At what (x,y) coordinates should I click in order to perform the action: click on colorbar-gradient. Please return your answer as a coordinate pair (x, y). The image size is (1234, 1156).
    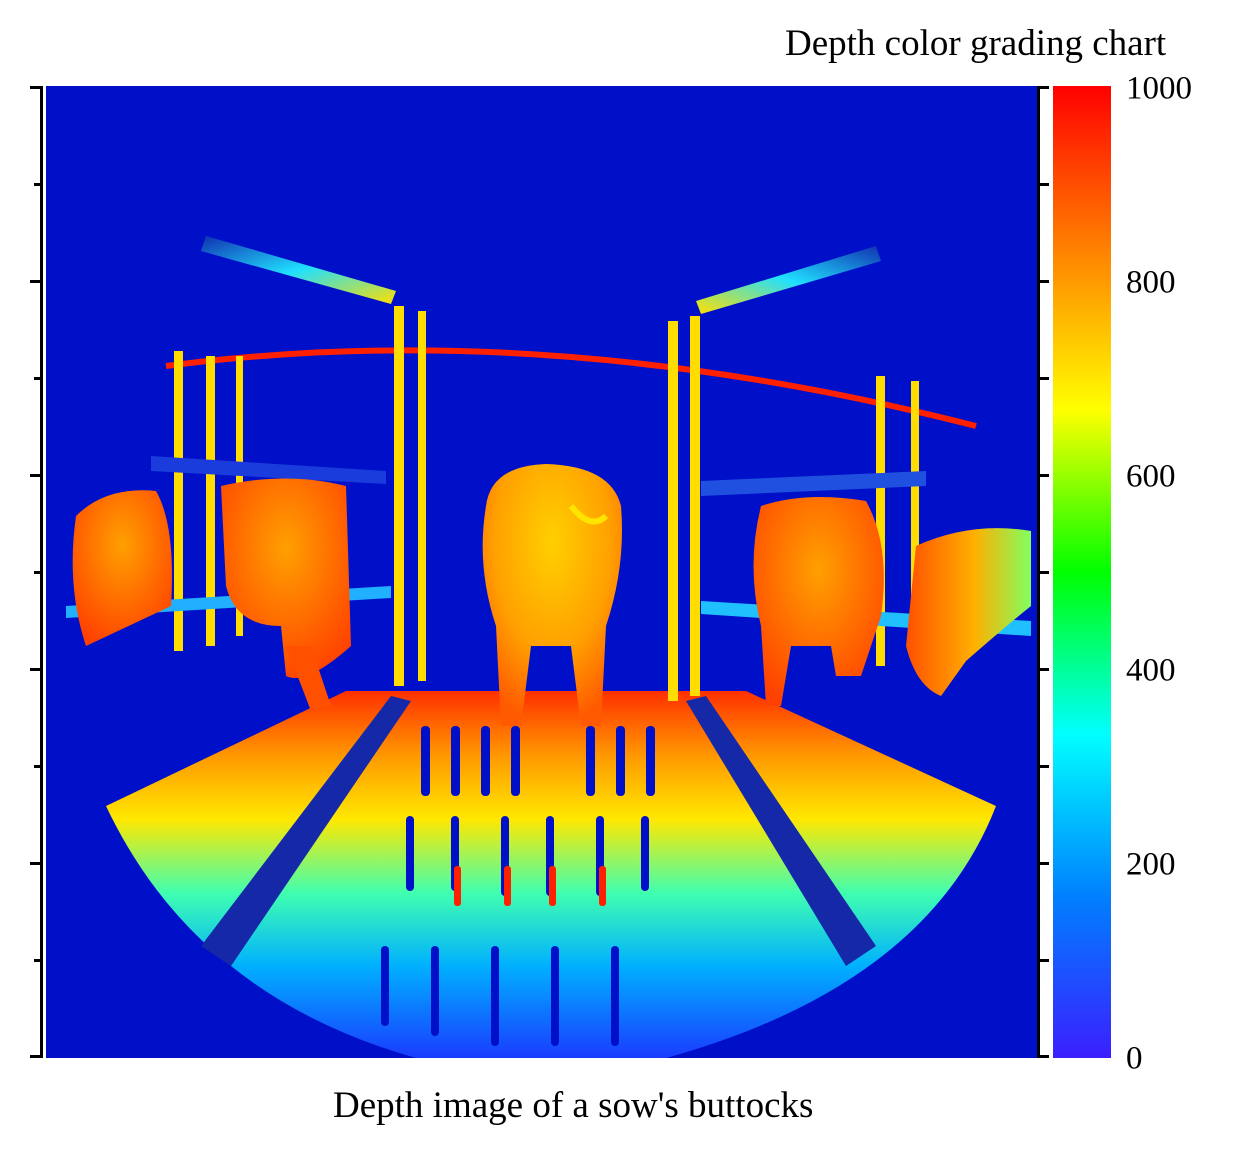
    Looking at the image, I should click on (1082, 572).